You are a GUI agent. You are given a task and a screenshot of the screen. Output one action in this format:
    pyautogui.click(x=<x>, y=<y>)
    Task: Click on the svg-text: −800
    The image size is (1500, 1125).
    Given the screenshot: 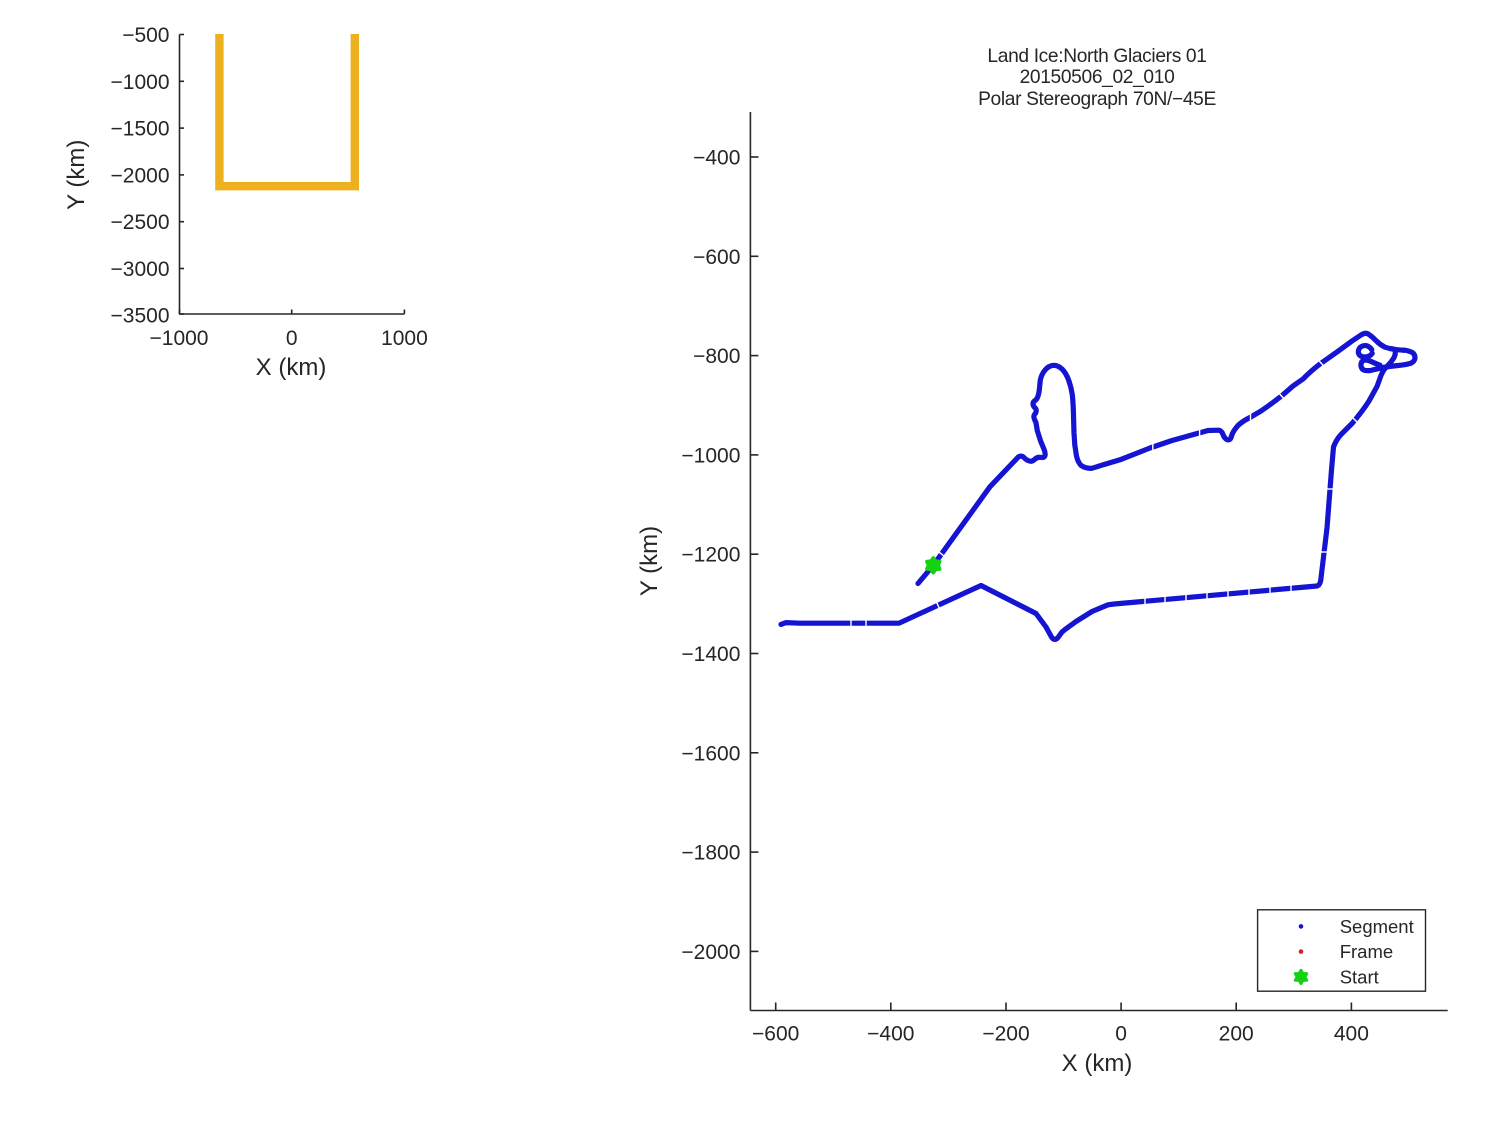 What is the action you would take?
    pyautogui.click(x=716, y=356)
    